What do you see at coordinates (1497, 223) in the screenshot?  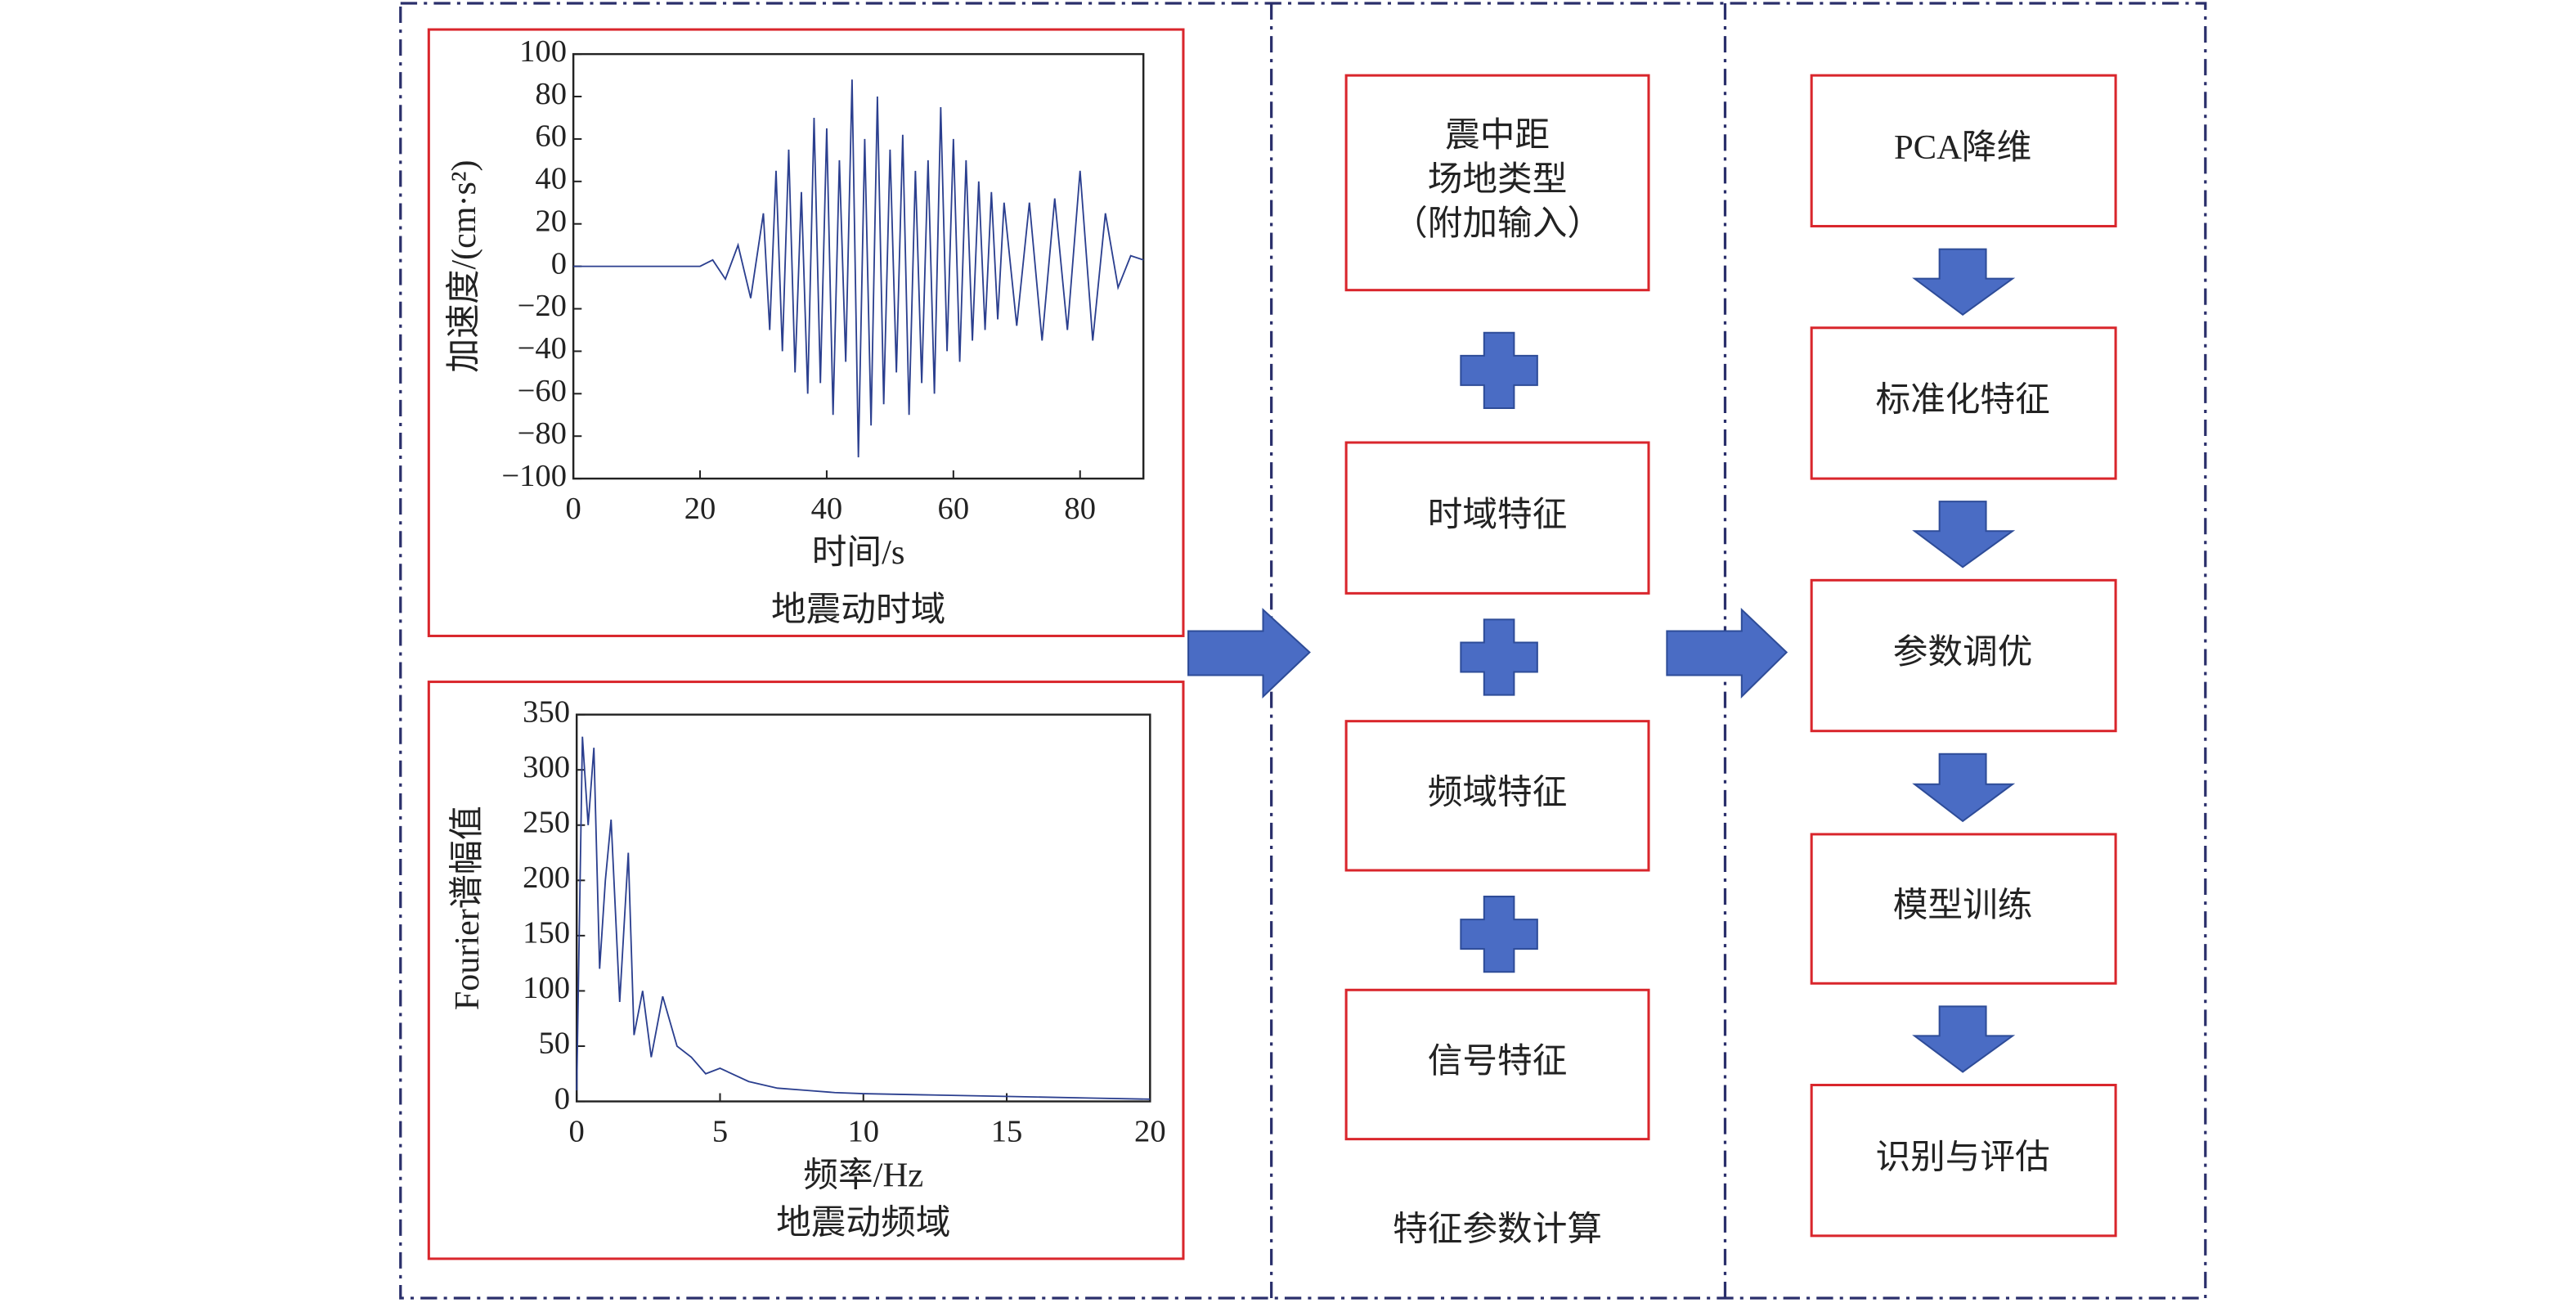 I see `feature-text: （附加输入）` at bounding box center [1497, 223].